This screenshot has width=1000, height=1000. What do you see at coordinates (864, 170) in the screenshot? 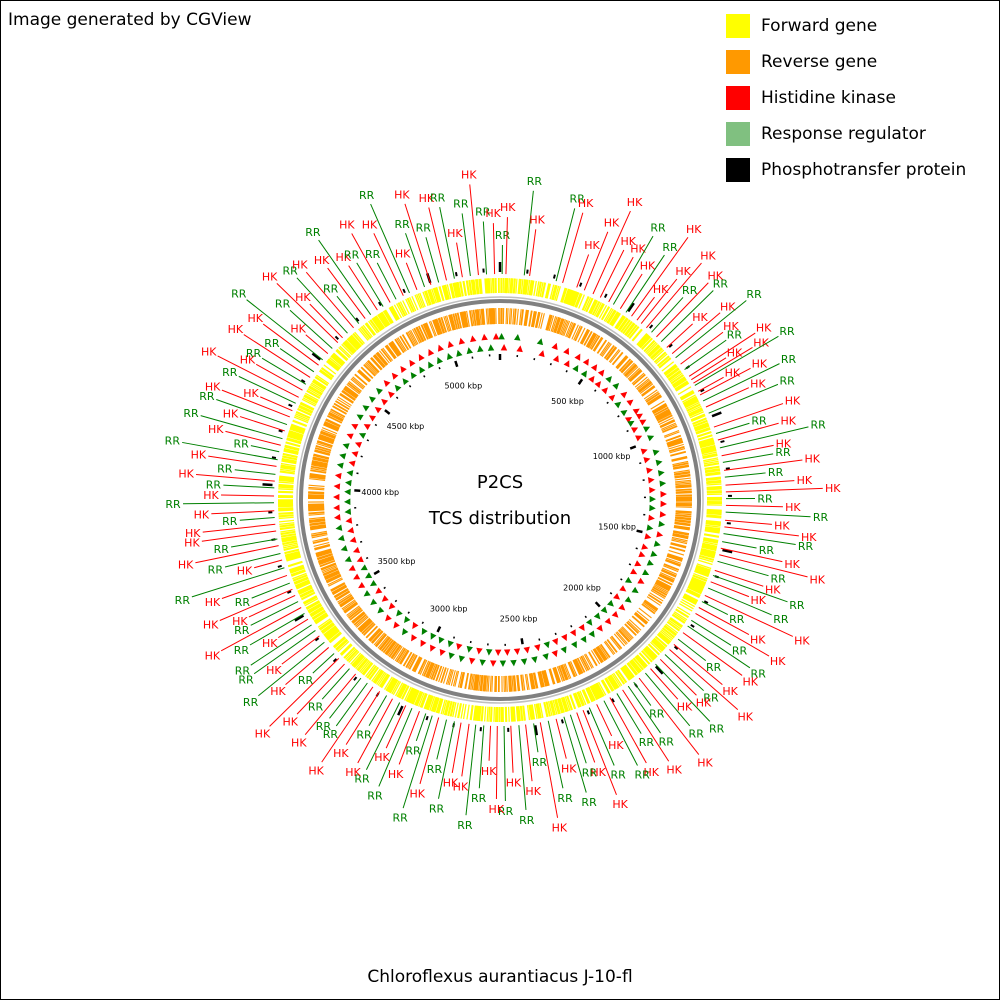
I see `legend-label: Phosphotransfer protein` at bounding box center [864, 170].